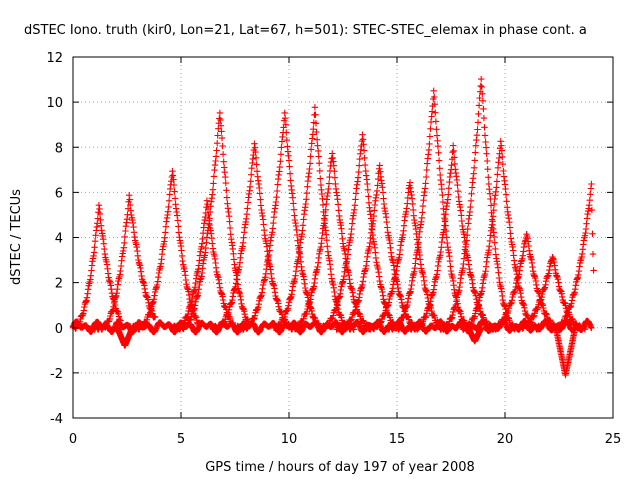 Image resolution: width=640 pixels, height=480 pixels. I want to click on y-tick-label: 8, so click(59, 148).